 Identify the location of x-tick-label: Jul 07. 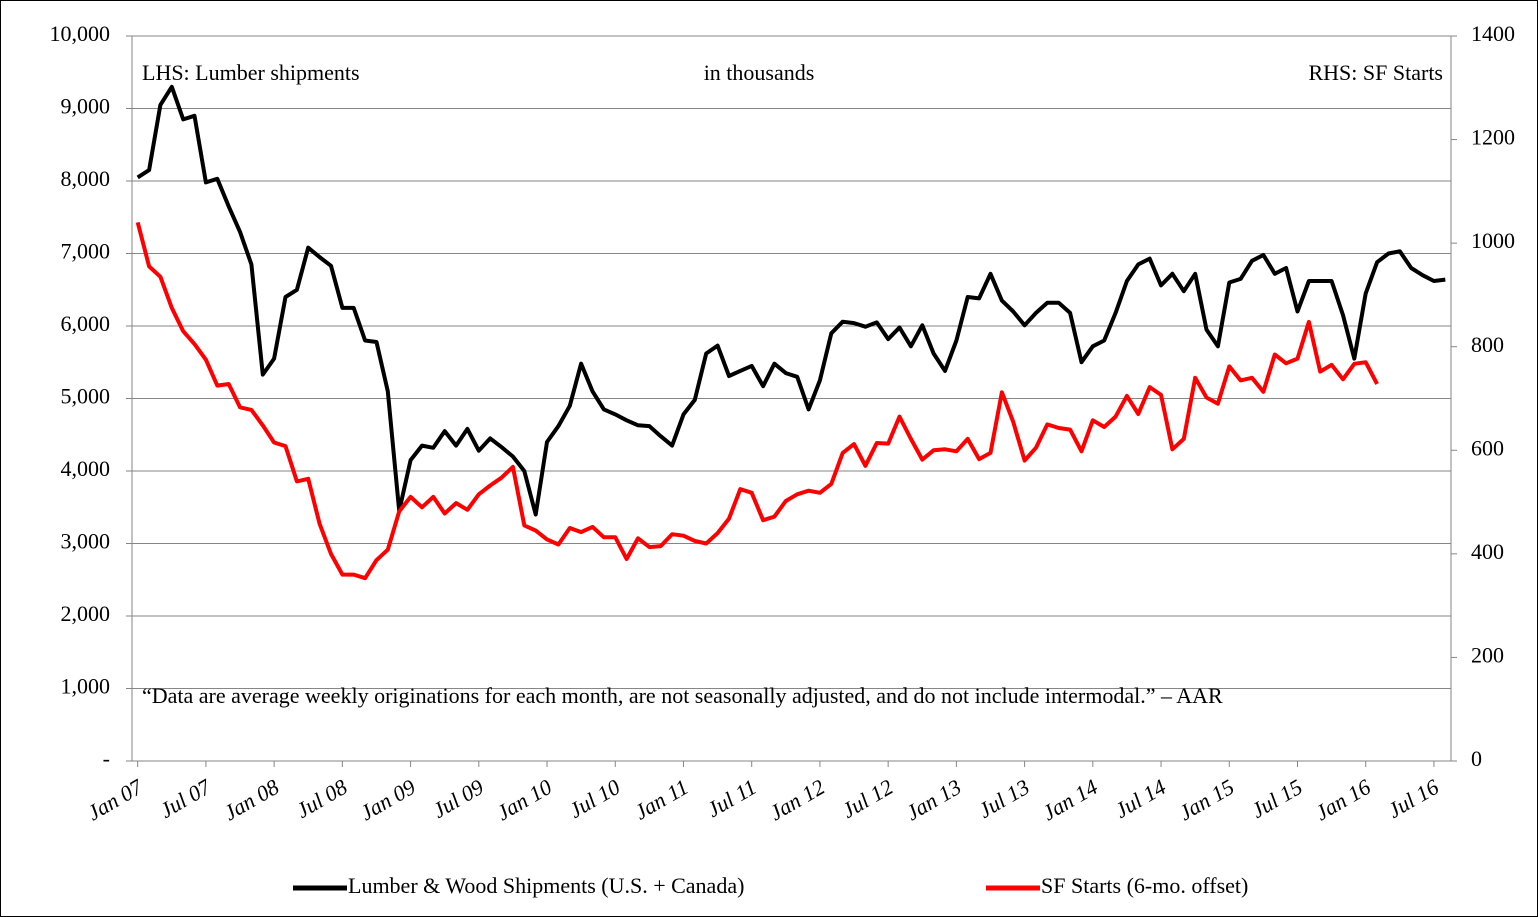
(185, 798).